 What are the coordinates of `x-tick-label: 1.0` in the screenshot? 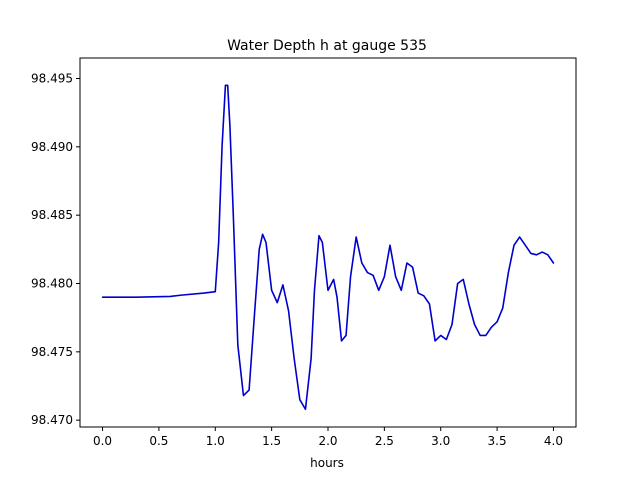 It's located at (215, 441).